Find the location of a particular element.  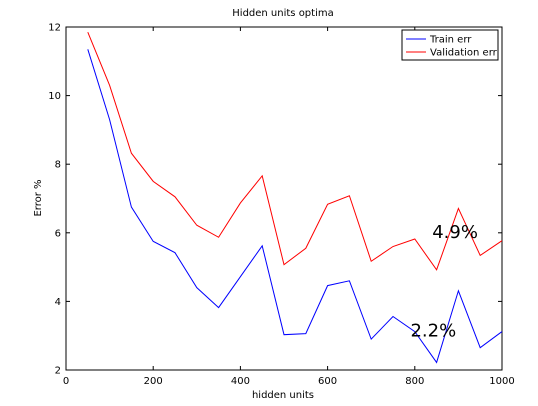

y-tick-label: 4 is located at coordinates (58, 302).